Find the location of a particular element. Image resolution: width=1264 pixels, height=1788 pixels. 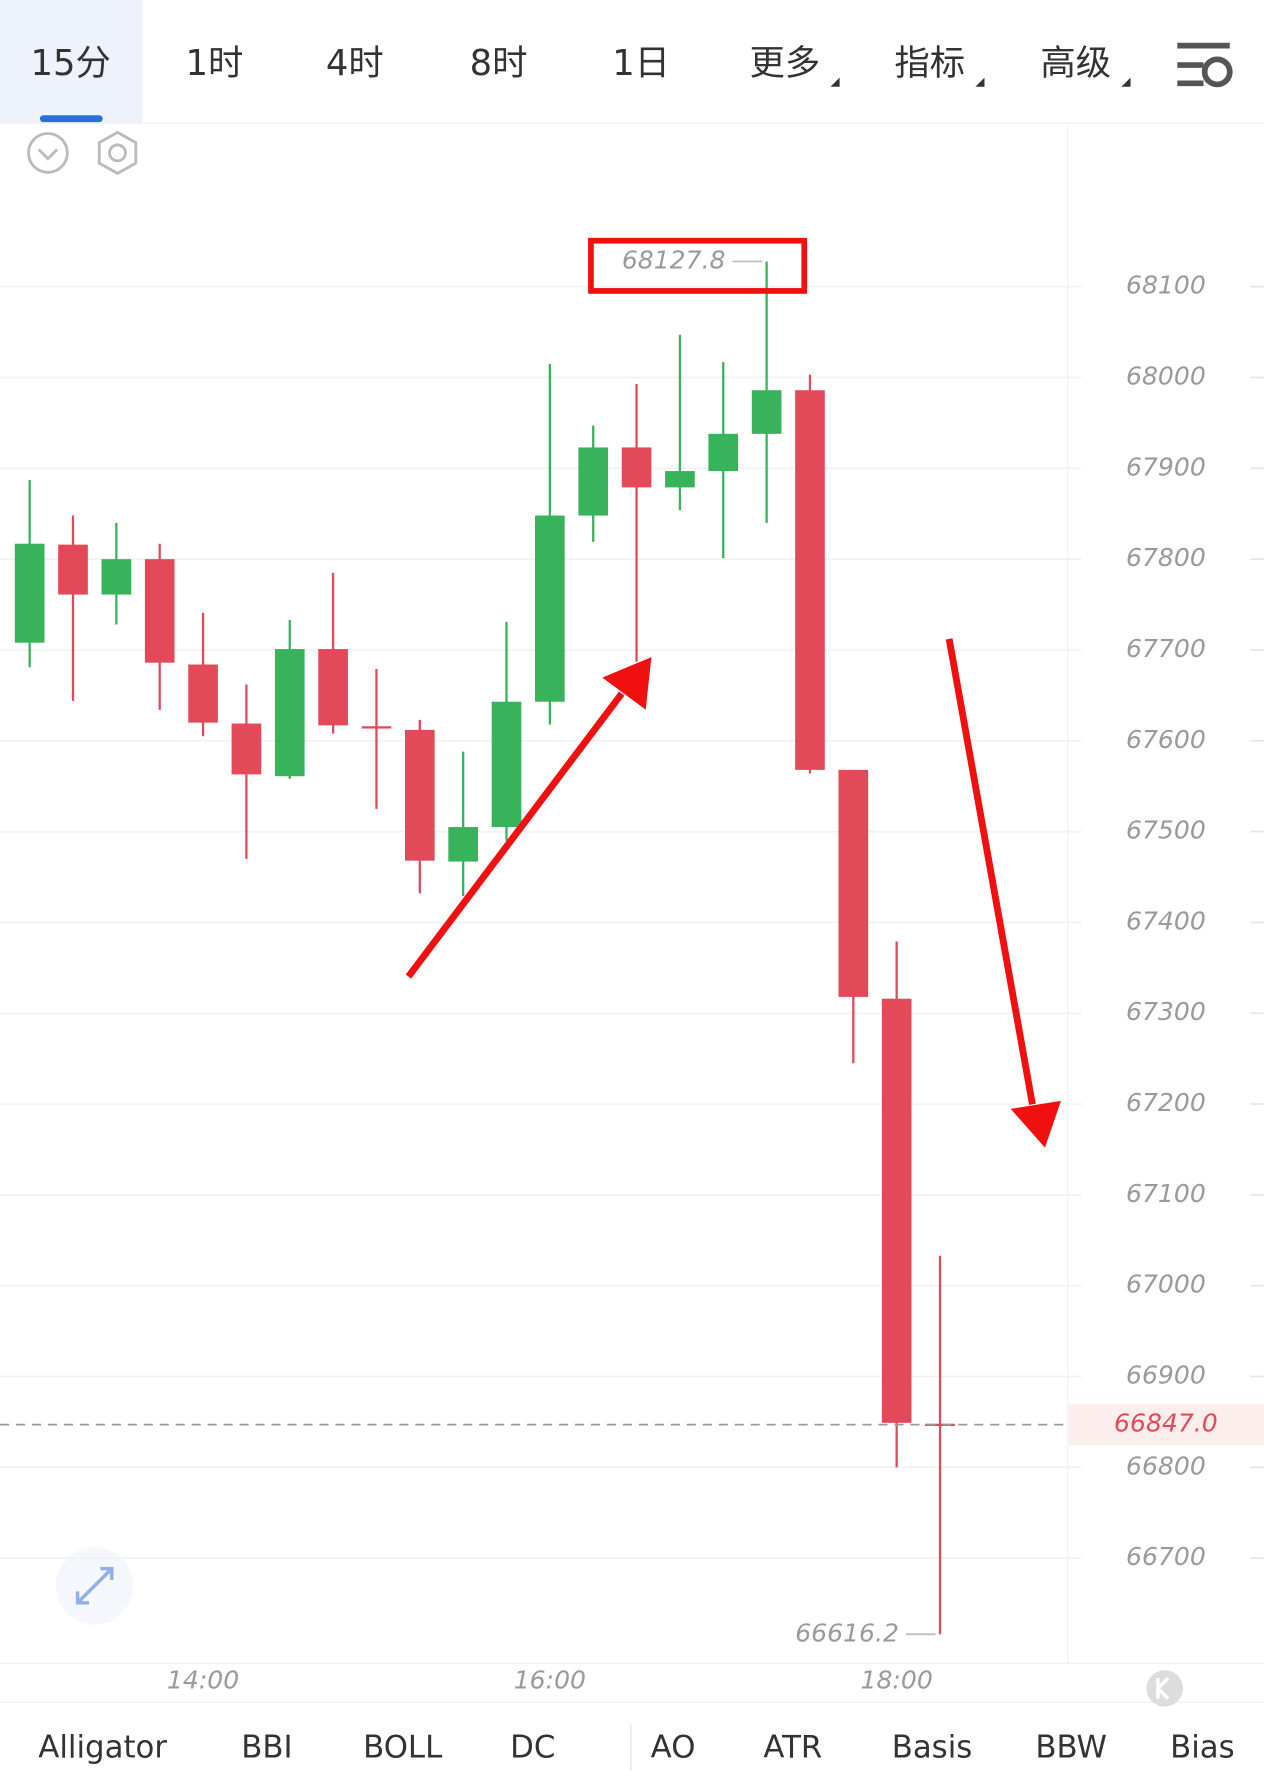

x-tick-label: 14:00 is located at coordinates (203, 1680).